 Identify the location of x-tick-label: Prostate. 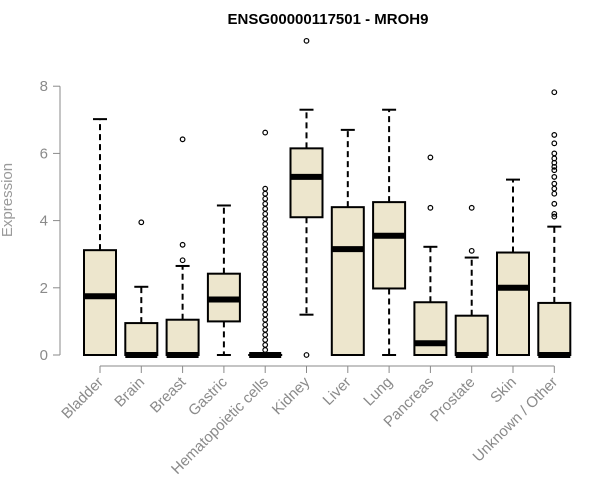
(453, 400).